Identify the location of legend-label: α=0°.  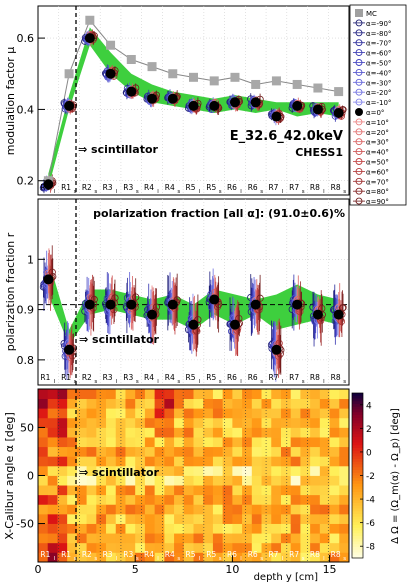
(375, 113).